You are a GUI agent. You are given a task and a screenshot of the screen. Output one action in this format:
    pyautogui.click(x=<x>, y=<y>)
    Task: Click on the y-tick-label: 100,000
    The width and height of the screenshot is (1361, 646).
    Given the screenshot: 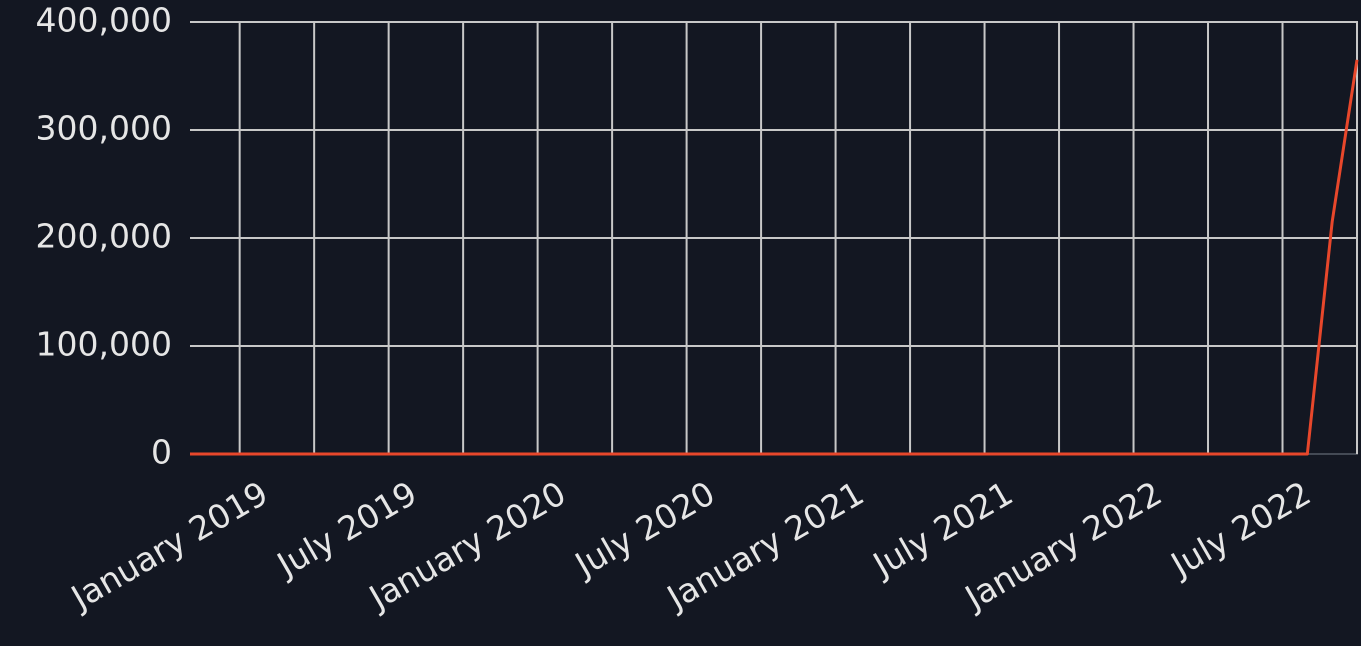 What is the action you would take?
    pyautogui.click(x=104, y=344)
    